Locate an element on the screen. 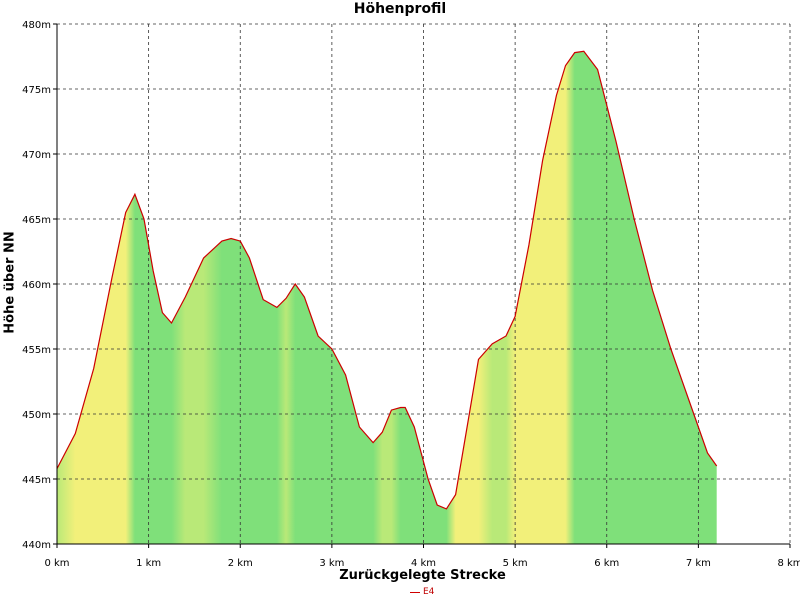 The image size is (800, 600). y-tick-label: 475m is located at coordinates (36, 90).